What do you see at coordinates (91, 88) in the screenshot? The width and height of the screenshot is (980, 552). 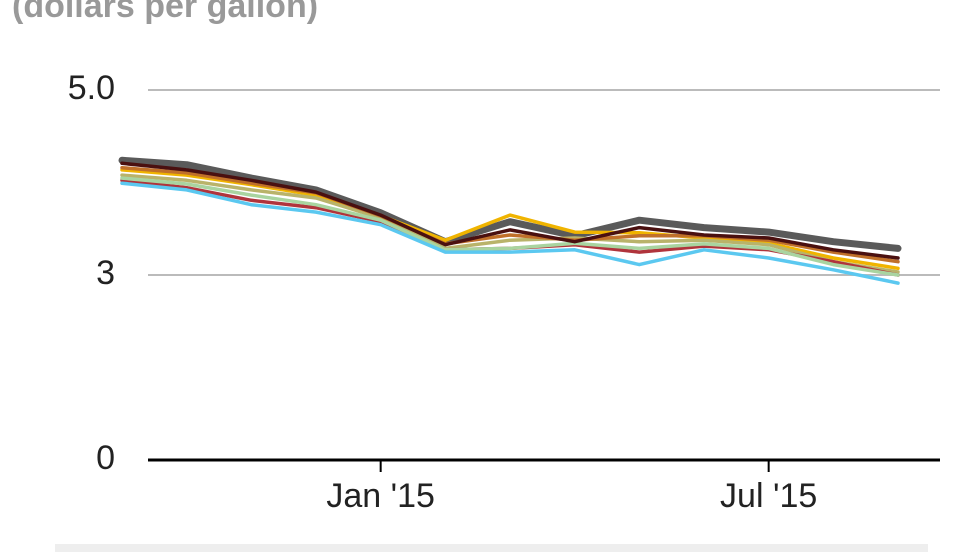 I see `y-tick-label: 5.0` at bounding box center [91, 88].